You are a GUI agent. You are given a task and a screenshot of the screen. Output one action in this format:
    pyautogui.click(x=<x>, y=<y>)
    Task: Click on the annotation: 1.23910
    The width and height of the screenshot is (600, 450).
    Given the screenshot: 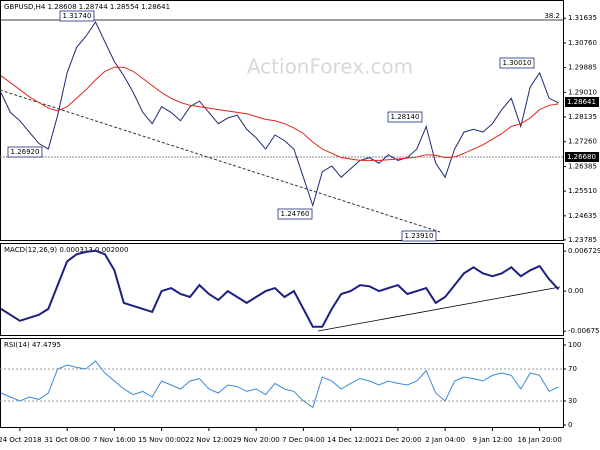 What is the action you would take?
    pyautogui.click(x=419, y=236)
    